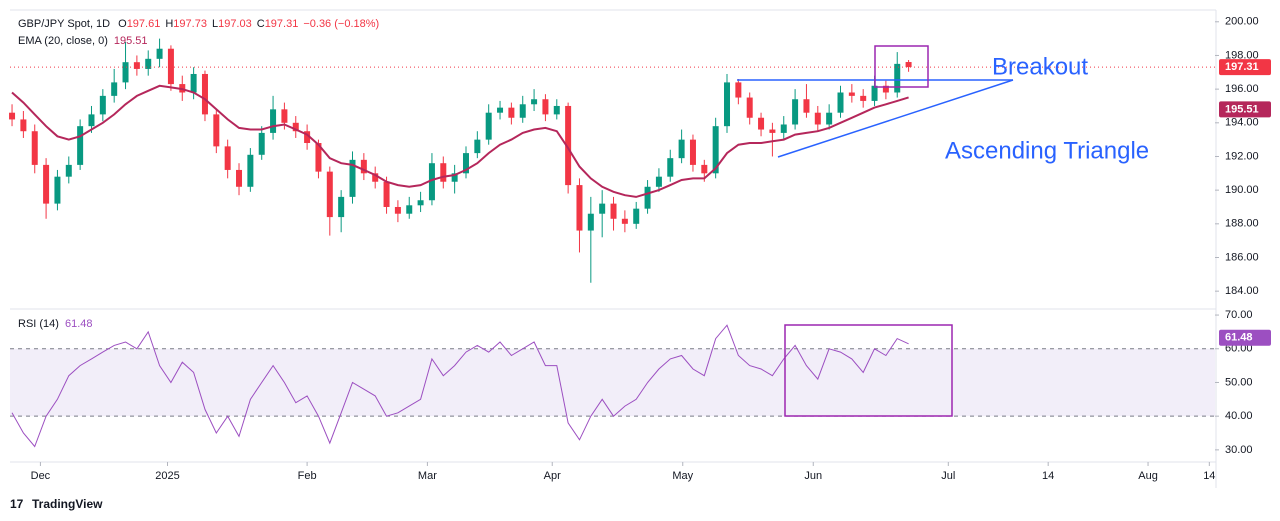 This screenshot has height=521, width=1280. Describe the element at coordinates (1242, 123) in the screenshot. I see `y-tick-label: 194.00` at that location.